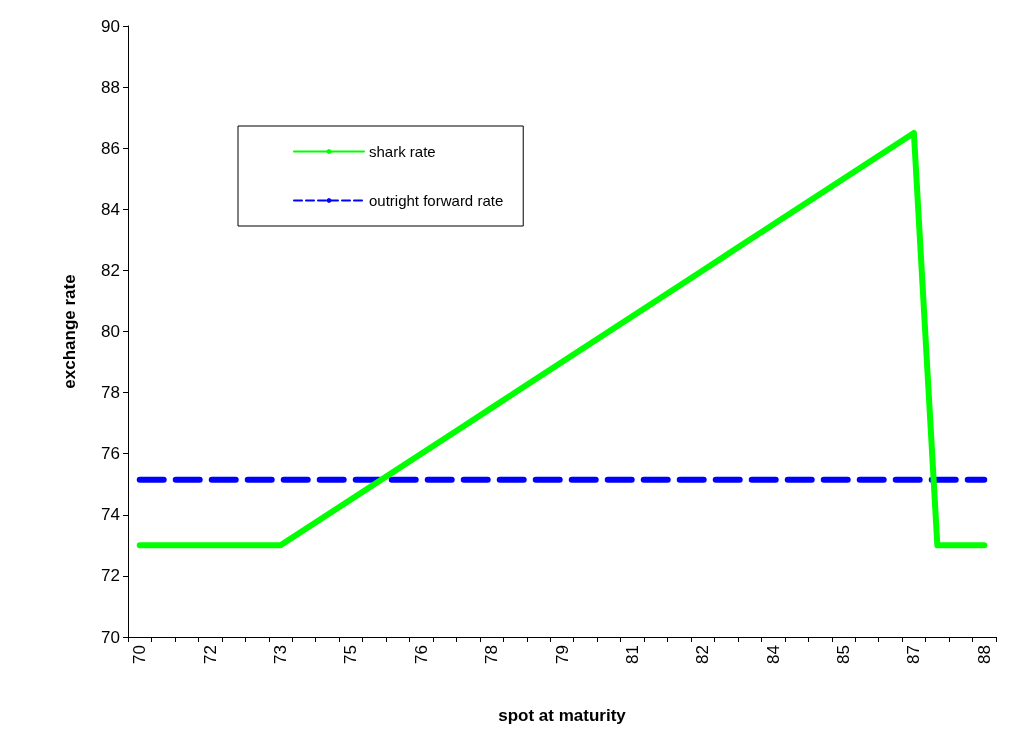 Image resolution: width=1016 pixels, height=755 pixels. I want to click on x-tick-label: 81, so click(632, 654).